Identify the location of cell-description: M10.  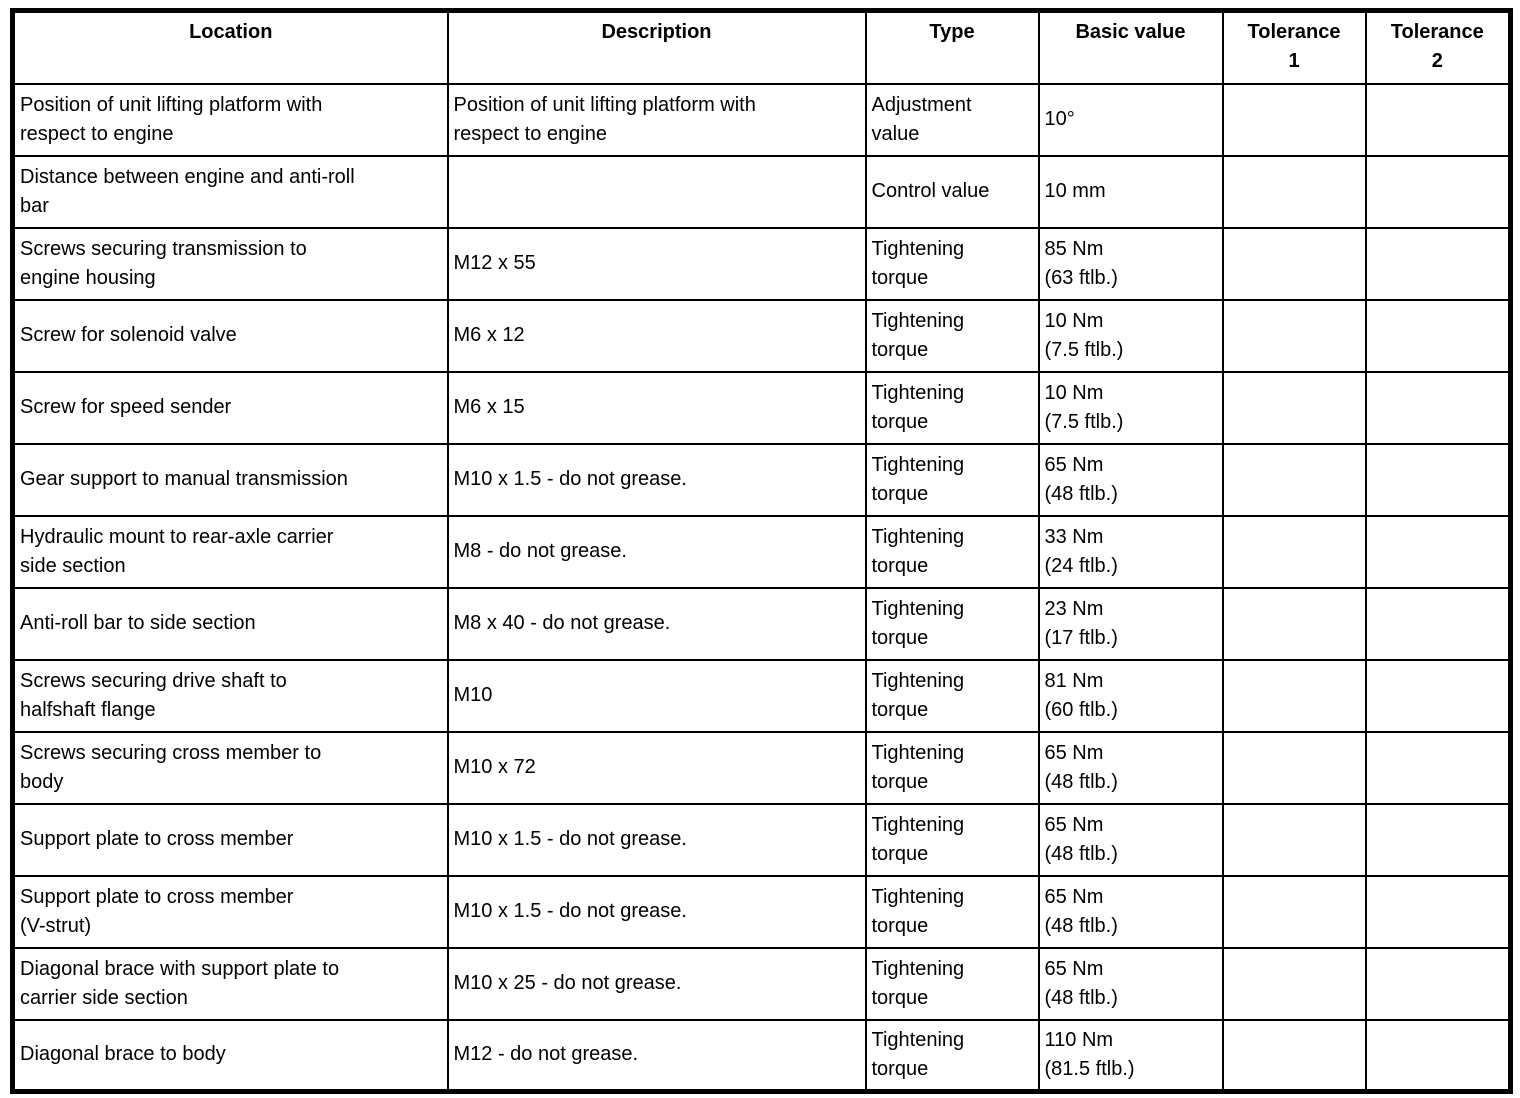
(656, 695).